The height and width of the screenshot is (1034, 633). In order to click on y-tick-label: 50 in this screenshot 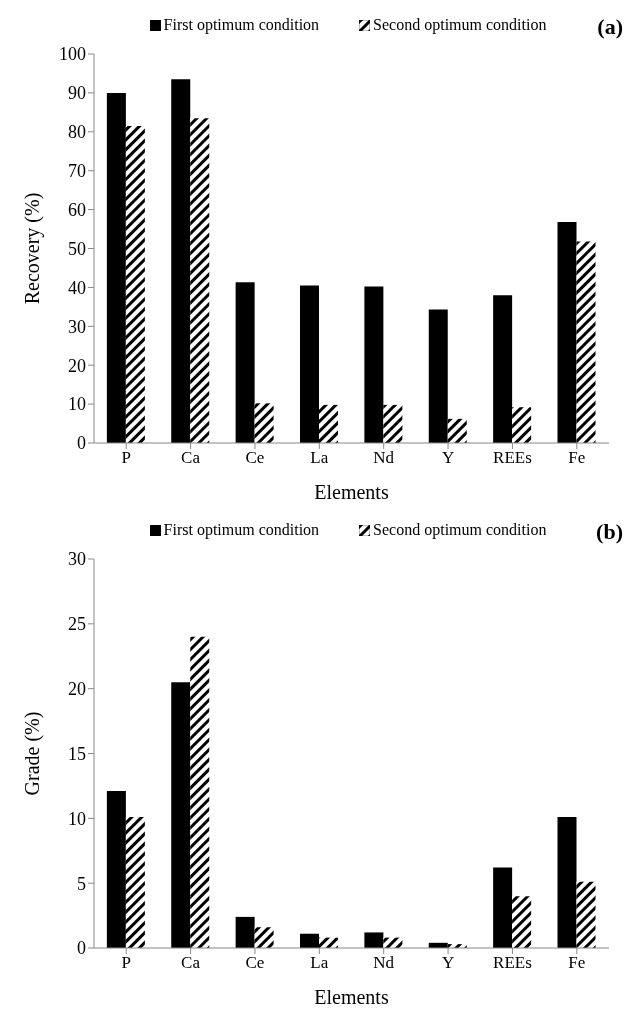, I will do `click(77, 248)`.